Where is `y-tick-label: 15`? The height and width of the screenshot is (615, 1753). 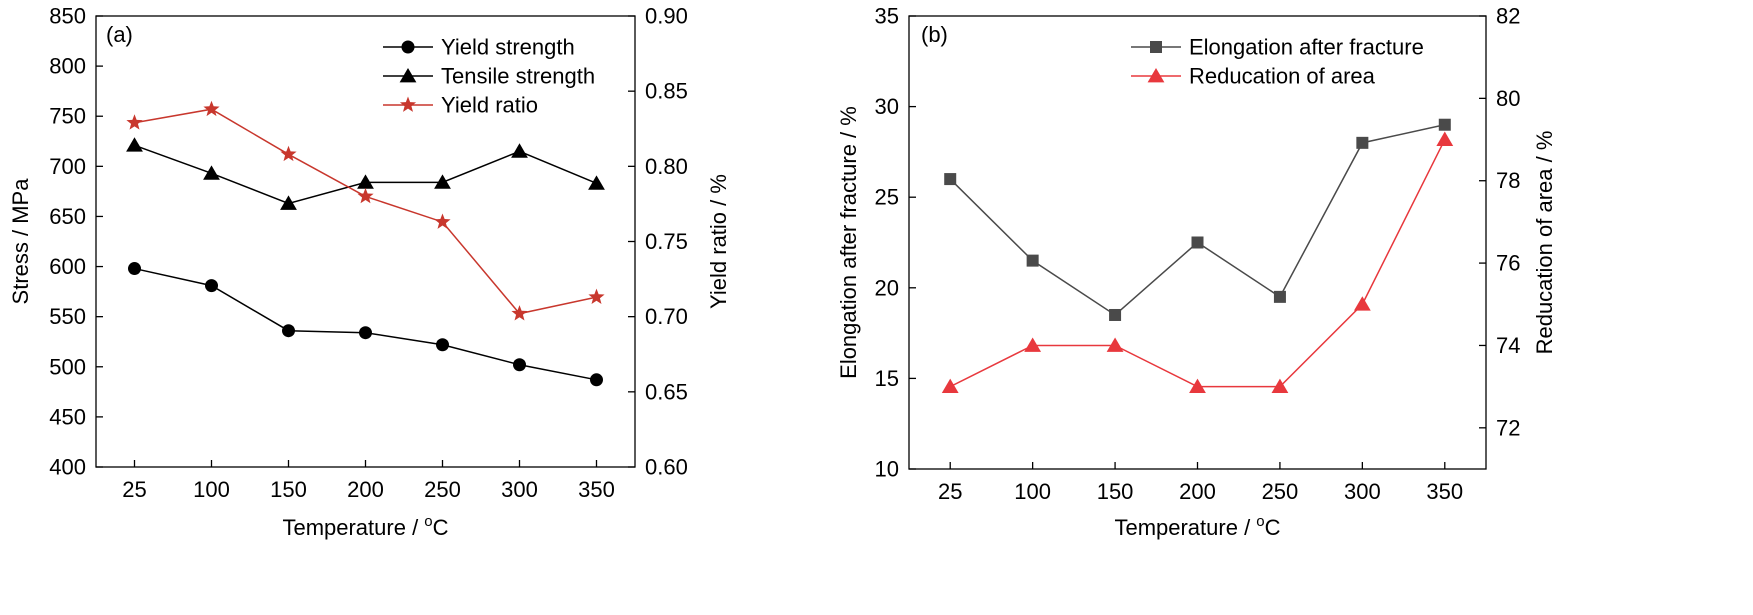
y-tick-label: 15 is located at coordinates (887, 378).